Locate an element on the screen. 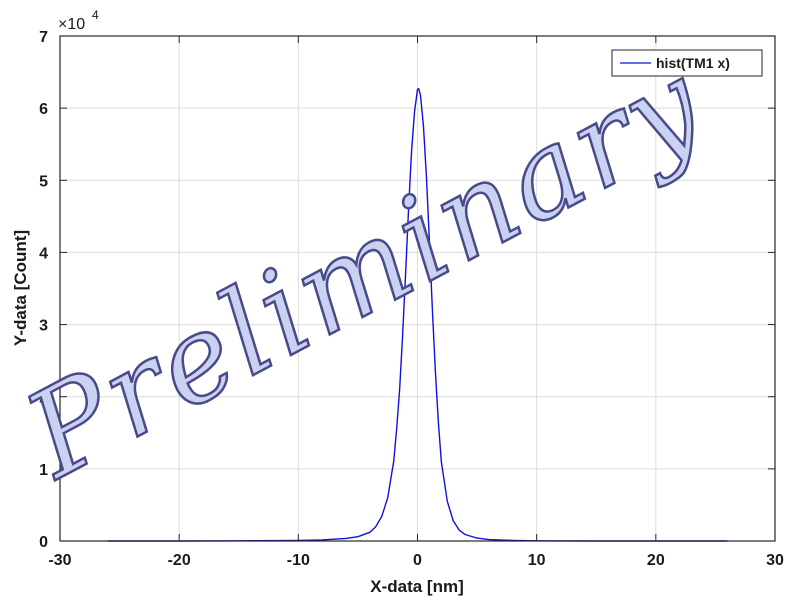  y-exponent-power: 4 is located at coordinates (95, 15).